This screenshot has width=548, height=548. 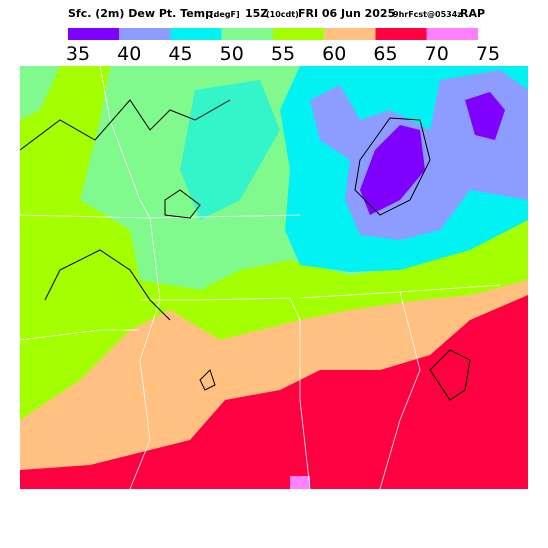 I want to click on legend: 35 40 45 50 55 60 65 70 75, so click(x=283, y=46).